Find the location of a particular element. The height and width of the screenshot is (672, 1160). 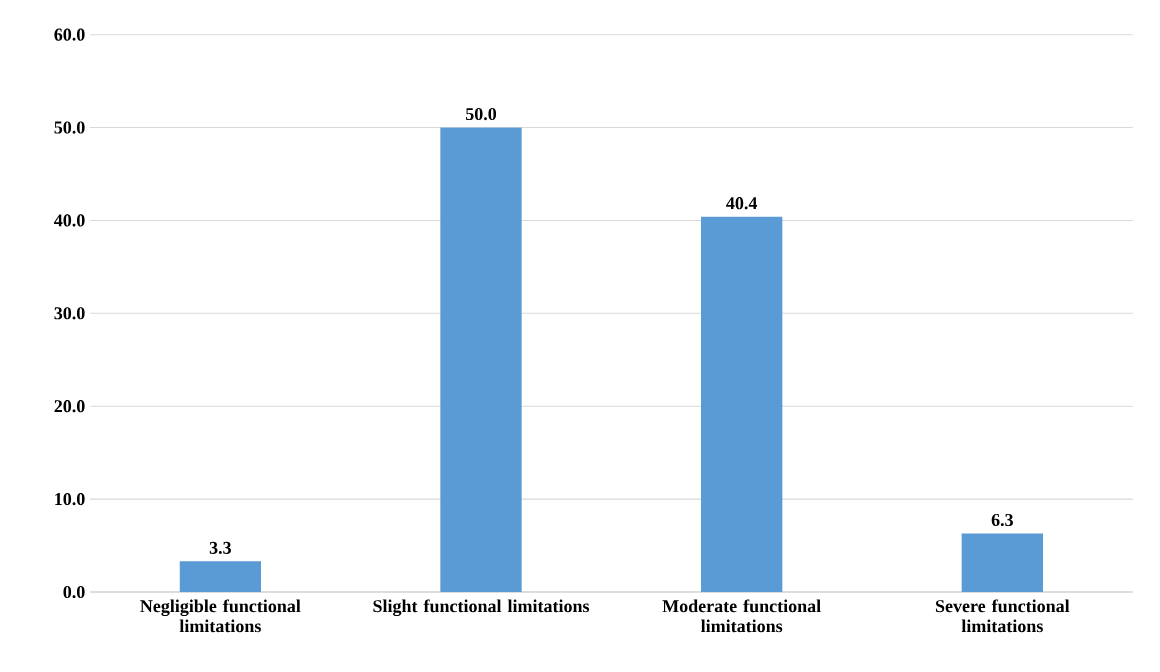

data-label: 40.4 is located at coordinates (742, 203).